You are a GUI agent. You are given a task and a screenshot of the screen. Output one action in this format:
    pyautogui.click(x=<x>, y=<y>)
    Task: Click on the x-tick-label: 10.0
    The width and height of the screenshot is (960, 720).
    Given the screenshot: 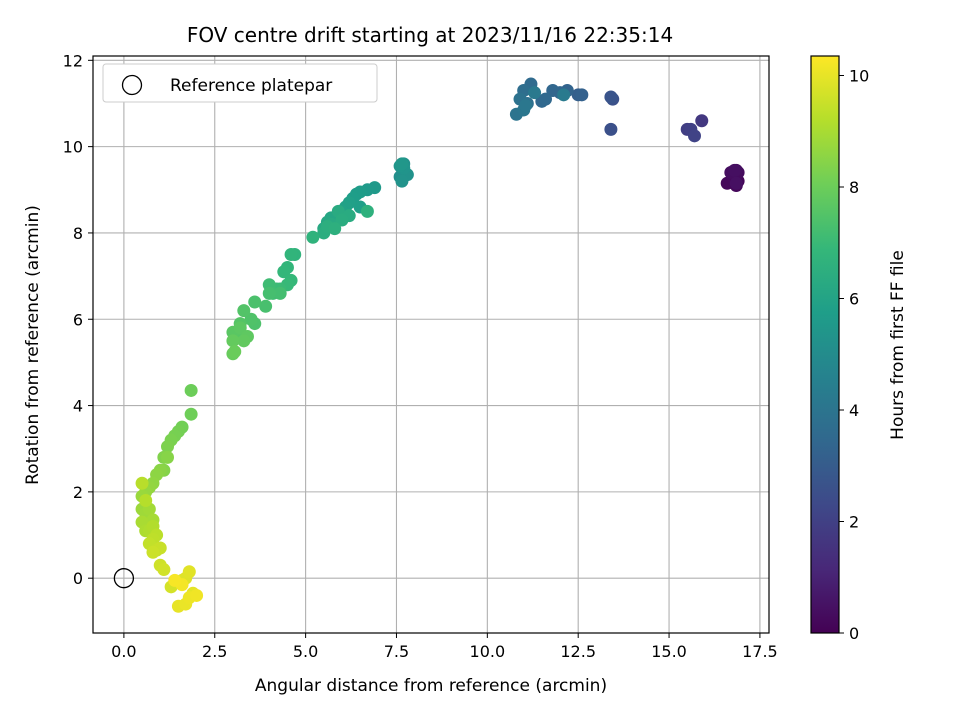 What is the action you would take?
    pyautogui.click(x=488, y=651)
    